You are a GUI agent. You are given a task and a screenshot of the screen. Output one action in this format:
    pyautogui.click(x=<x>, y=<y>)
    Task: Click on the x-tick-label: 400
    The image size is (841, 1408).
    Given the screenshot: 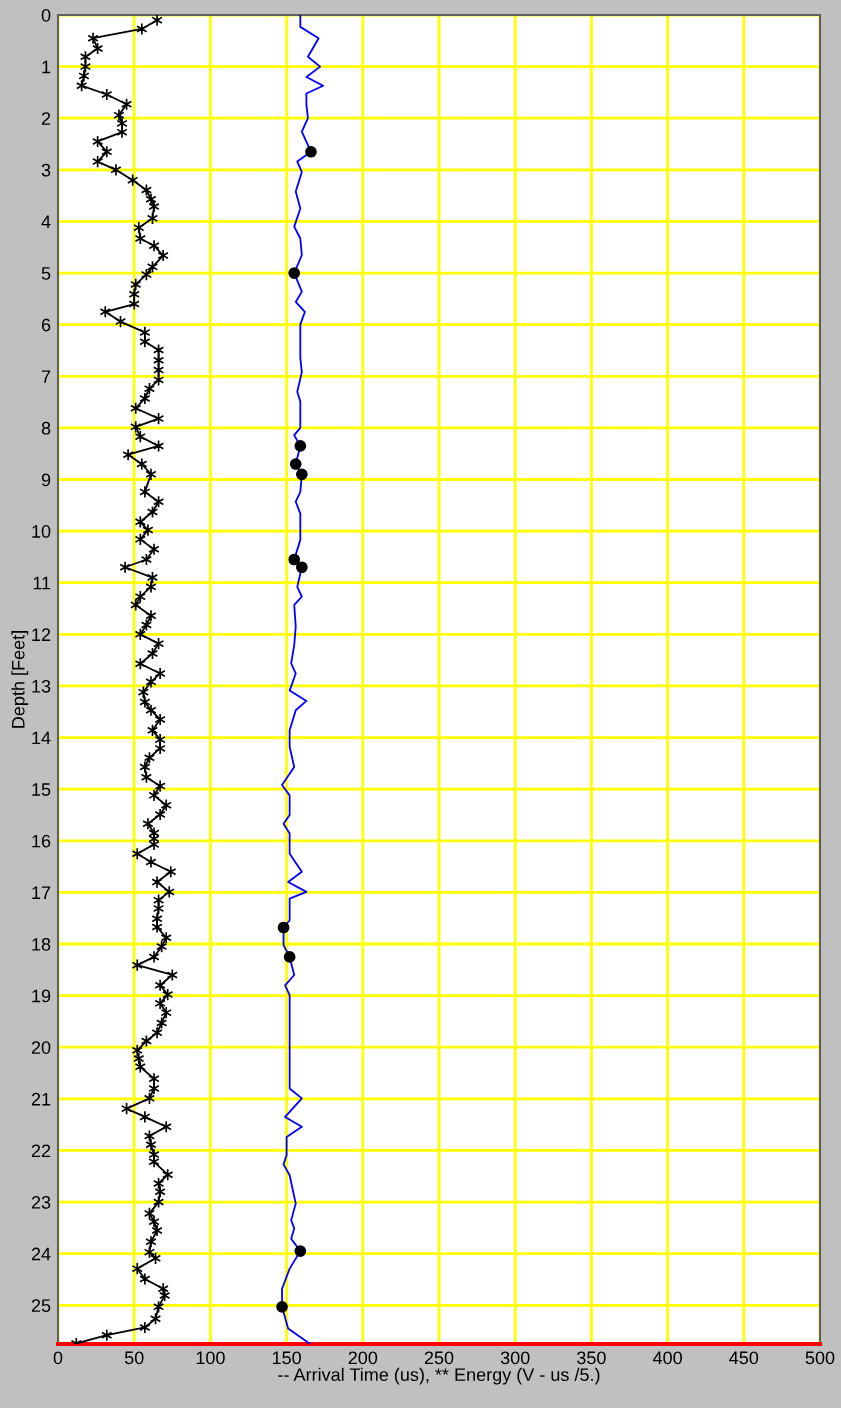 What is the action you would take?
    pyautogui.click(x=667, y=1358)
    